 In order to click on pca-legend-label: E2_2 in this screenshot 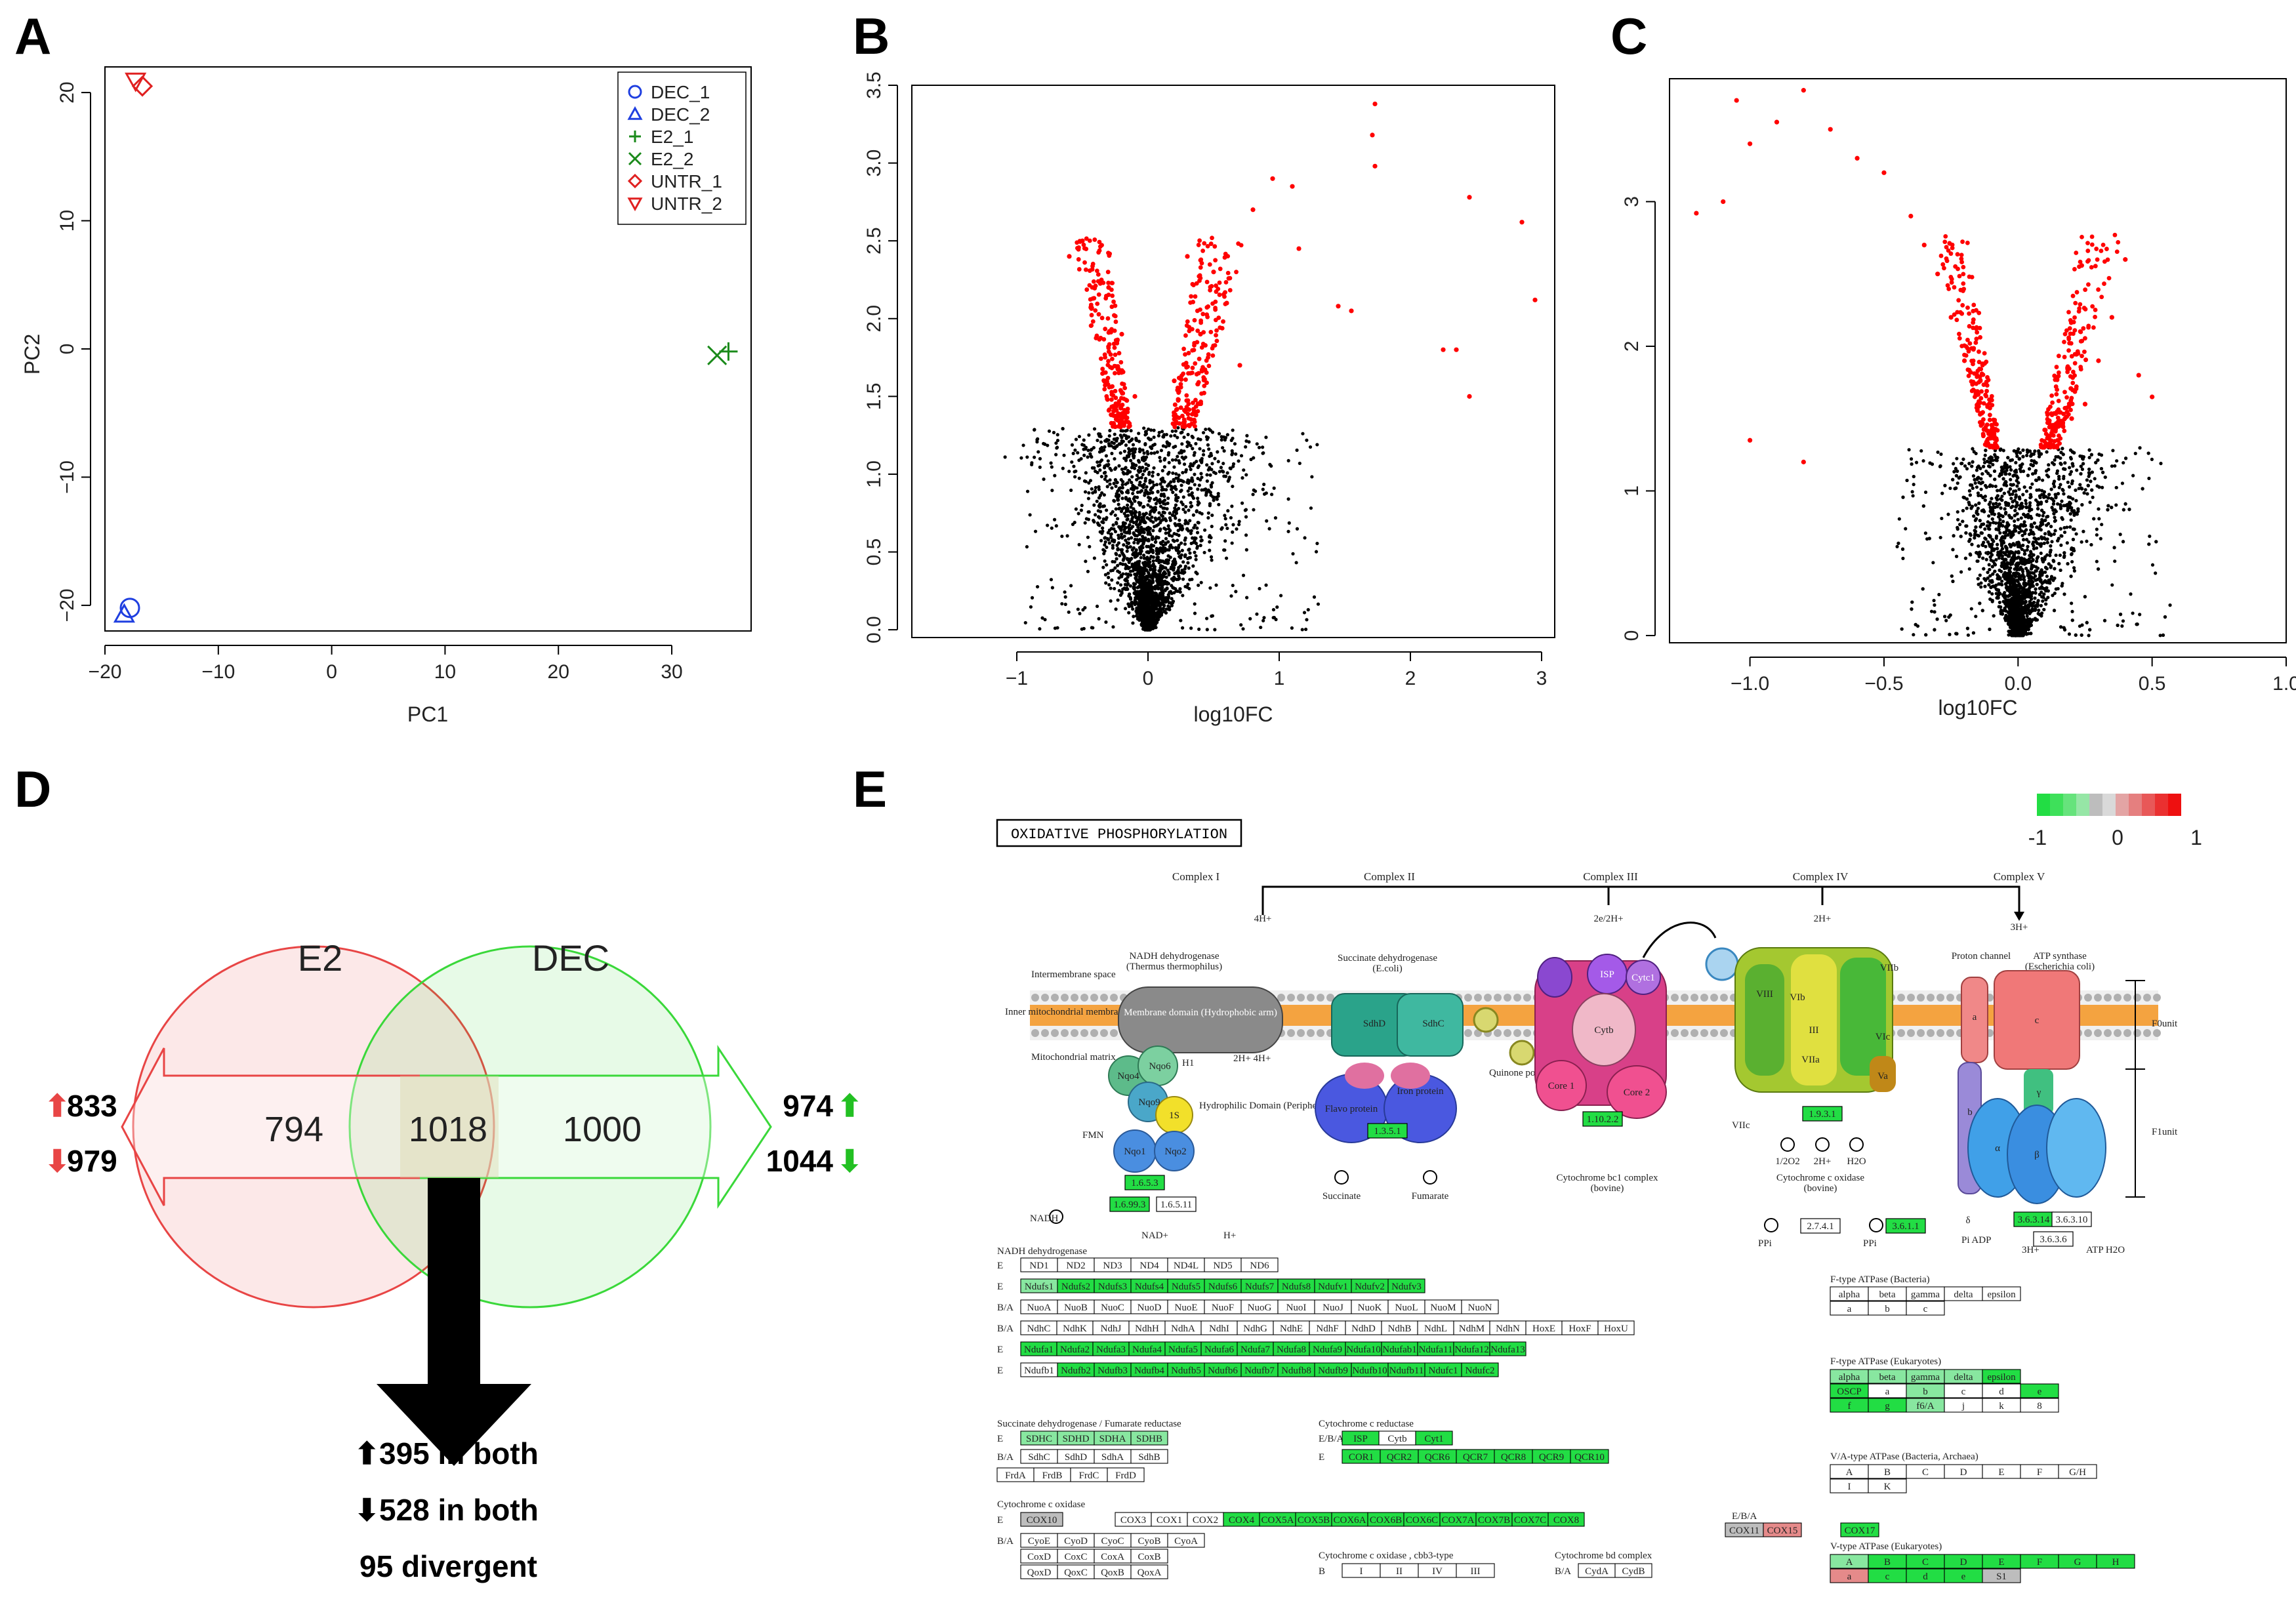, I will do `click(672, 159)`.